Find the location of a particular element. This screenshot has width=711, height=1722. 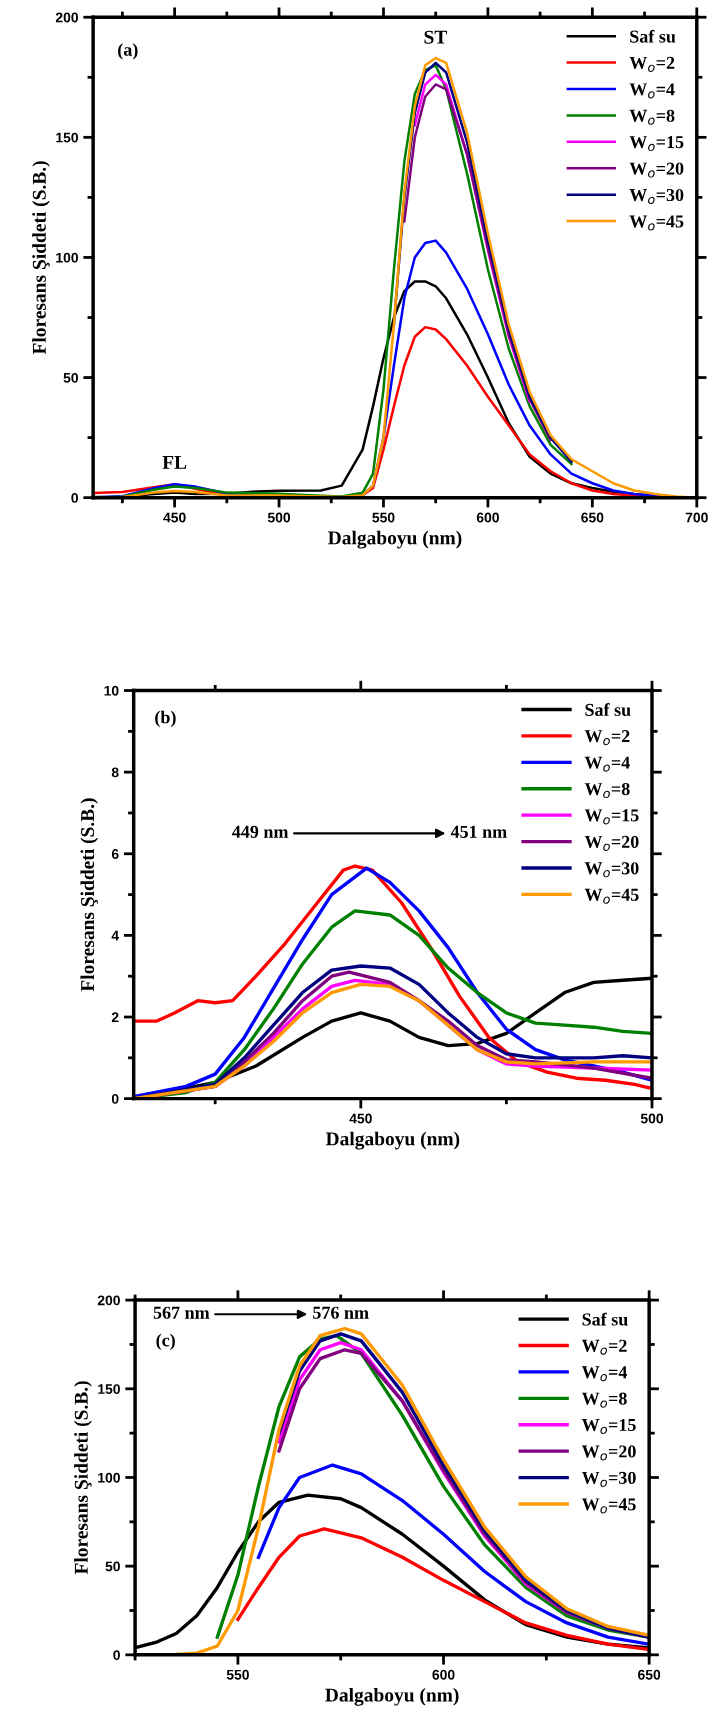

annotation: FL is located at coordinates (174, 462).